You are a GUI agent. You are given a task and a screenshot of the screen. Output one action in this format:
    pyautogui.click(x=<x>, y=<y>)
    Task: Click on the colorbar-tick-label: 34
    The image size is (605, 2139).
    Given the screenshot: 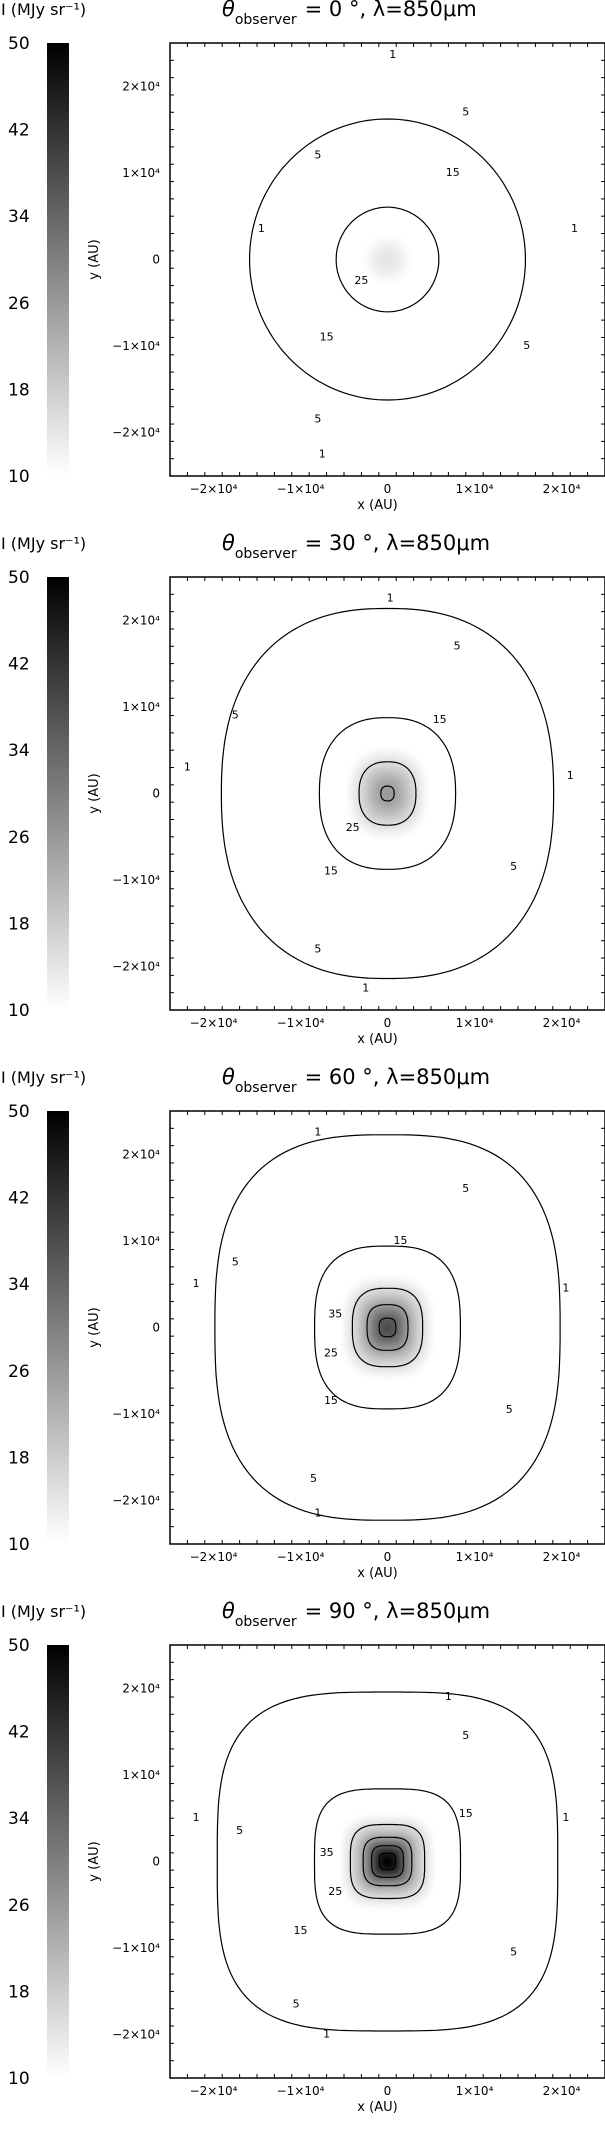 What is the action you would take?
    pyautogui.click(x=19, y=1285)
    